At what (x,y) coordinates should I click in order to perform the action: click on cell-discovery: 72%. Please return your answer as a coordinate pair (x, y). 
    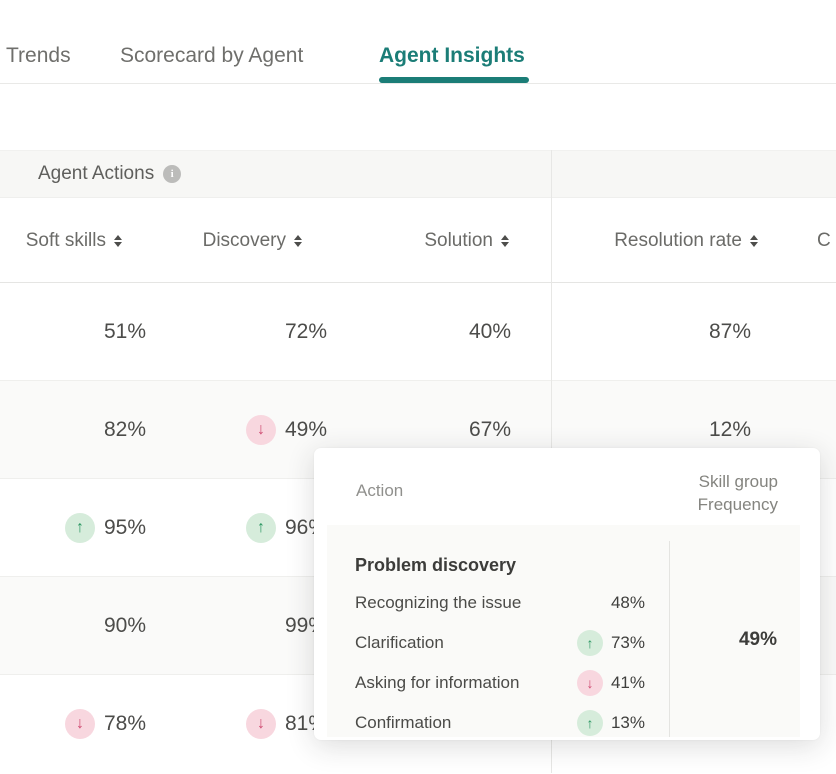
    Looking at the image, I should click on (256, 332).